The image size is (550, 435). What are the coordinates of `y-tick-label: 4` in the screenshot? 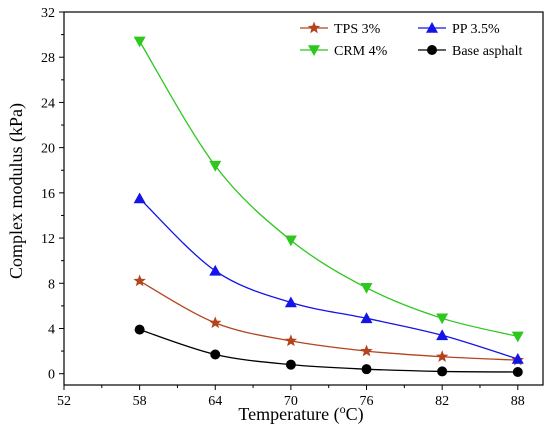 It's located at (51, 329).